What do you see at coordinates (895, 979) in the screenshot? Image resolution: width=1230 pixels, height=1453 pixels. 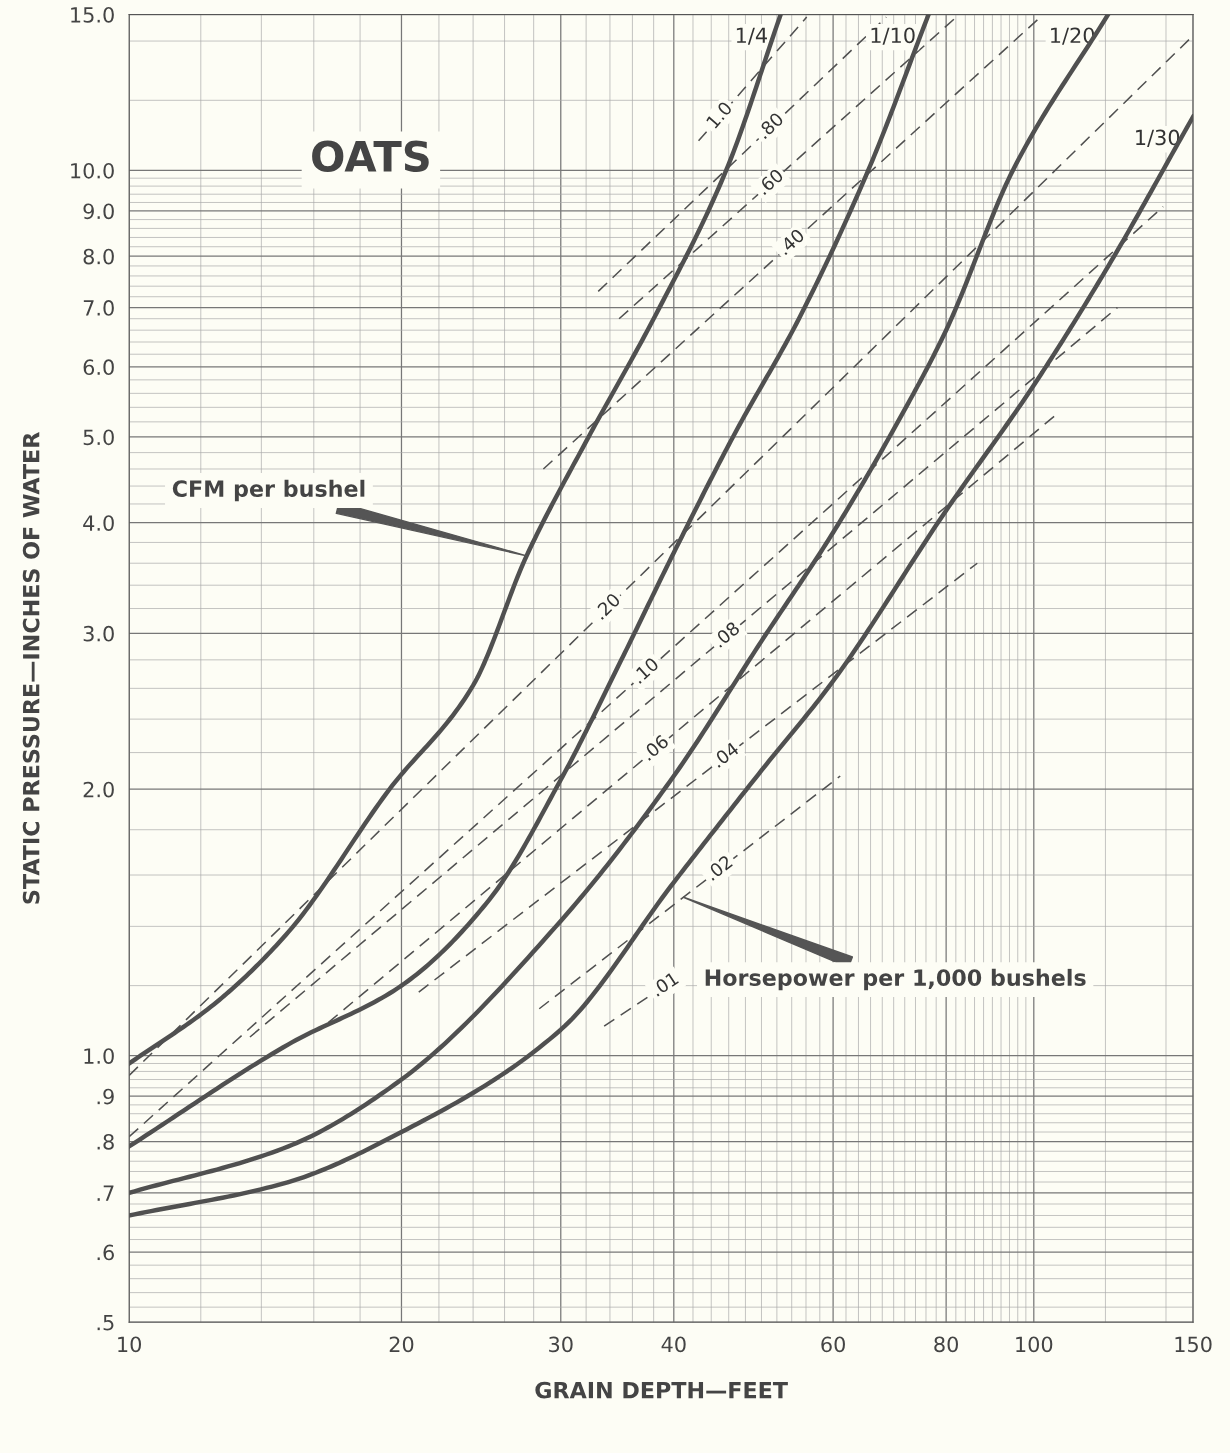 I see `annotation: Horsepower per 1,000 bushels` at bounding box center [895, 979].